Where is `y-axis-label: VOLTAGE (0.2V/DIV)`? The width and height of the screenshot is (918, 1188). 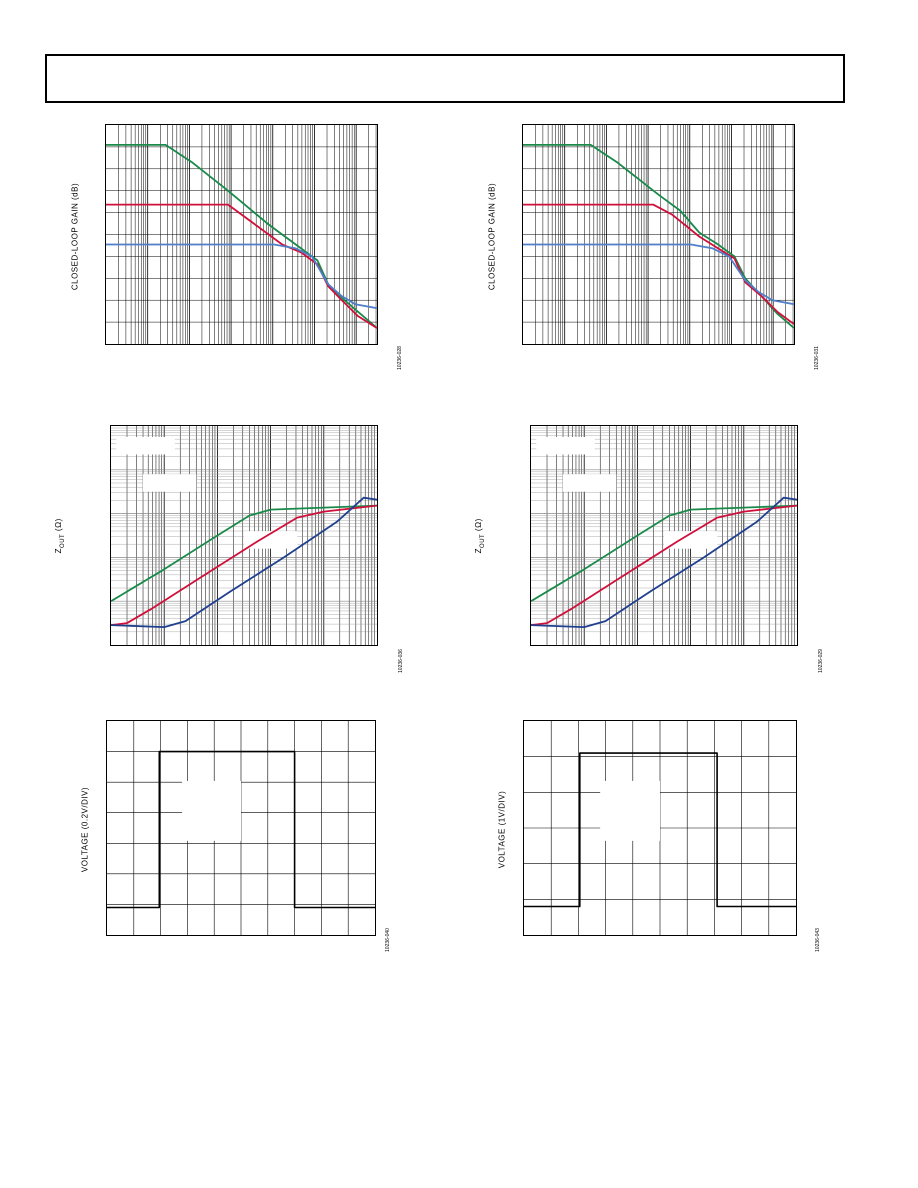 y-axis-label: VOLTAGE (0.2V/DIV) is located at coordinates (85, 829).